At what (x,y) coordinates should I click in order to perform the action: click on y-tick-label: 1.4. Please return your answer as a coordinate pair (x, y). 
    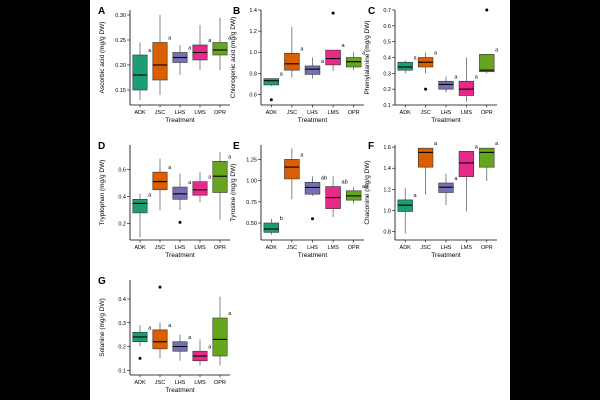
    Looking at the image, I should click on (387, 169).